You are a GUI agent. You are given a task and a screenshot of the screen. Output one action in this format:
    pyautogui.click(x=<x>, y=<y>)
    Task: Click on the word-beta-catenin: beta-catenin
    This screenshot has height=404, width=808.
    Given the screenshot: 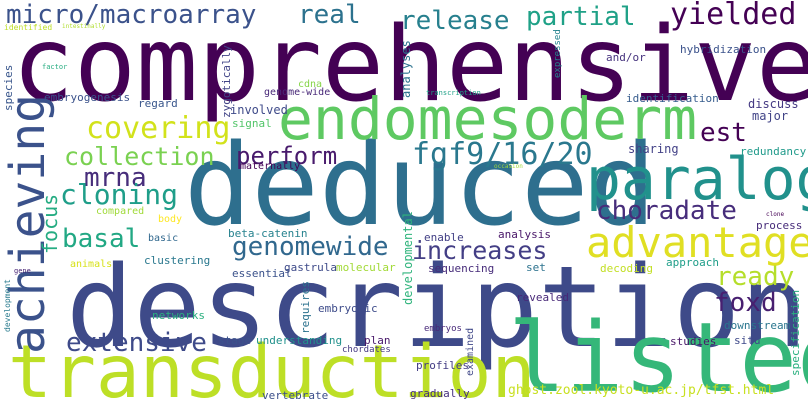 What is the action you would take?
    pyautogui.click(x=268, y=233)
    